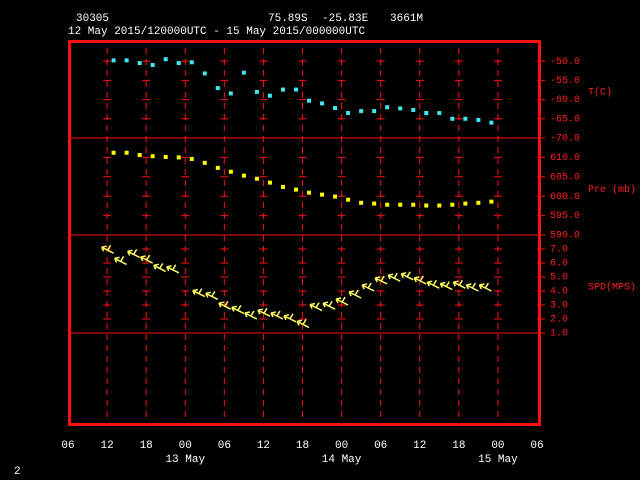 The image size is (640, 480). Describe the element at coordinates (559, 278) in the screenshot. I see `y-tick-label: 5.0` at that location.